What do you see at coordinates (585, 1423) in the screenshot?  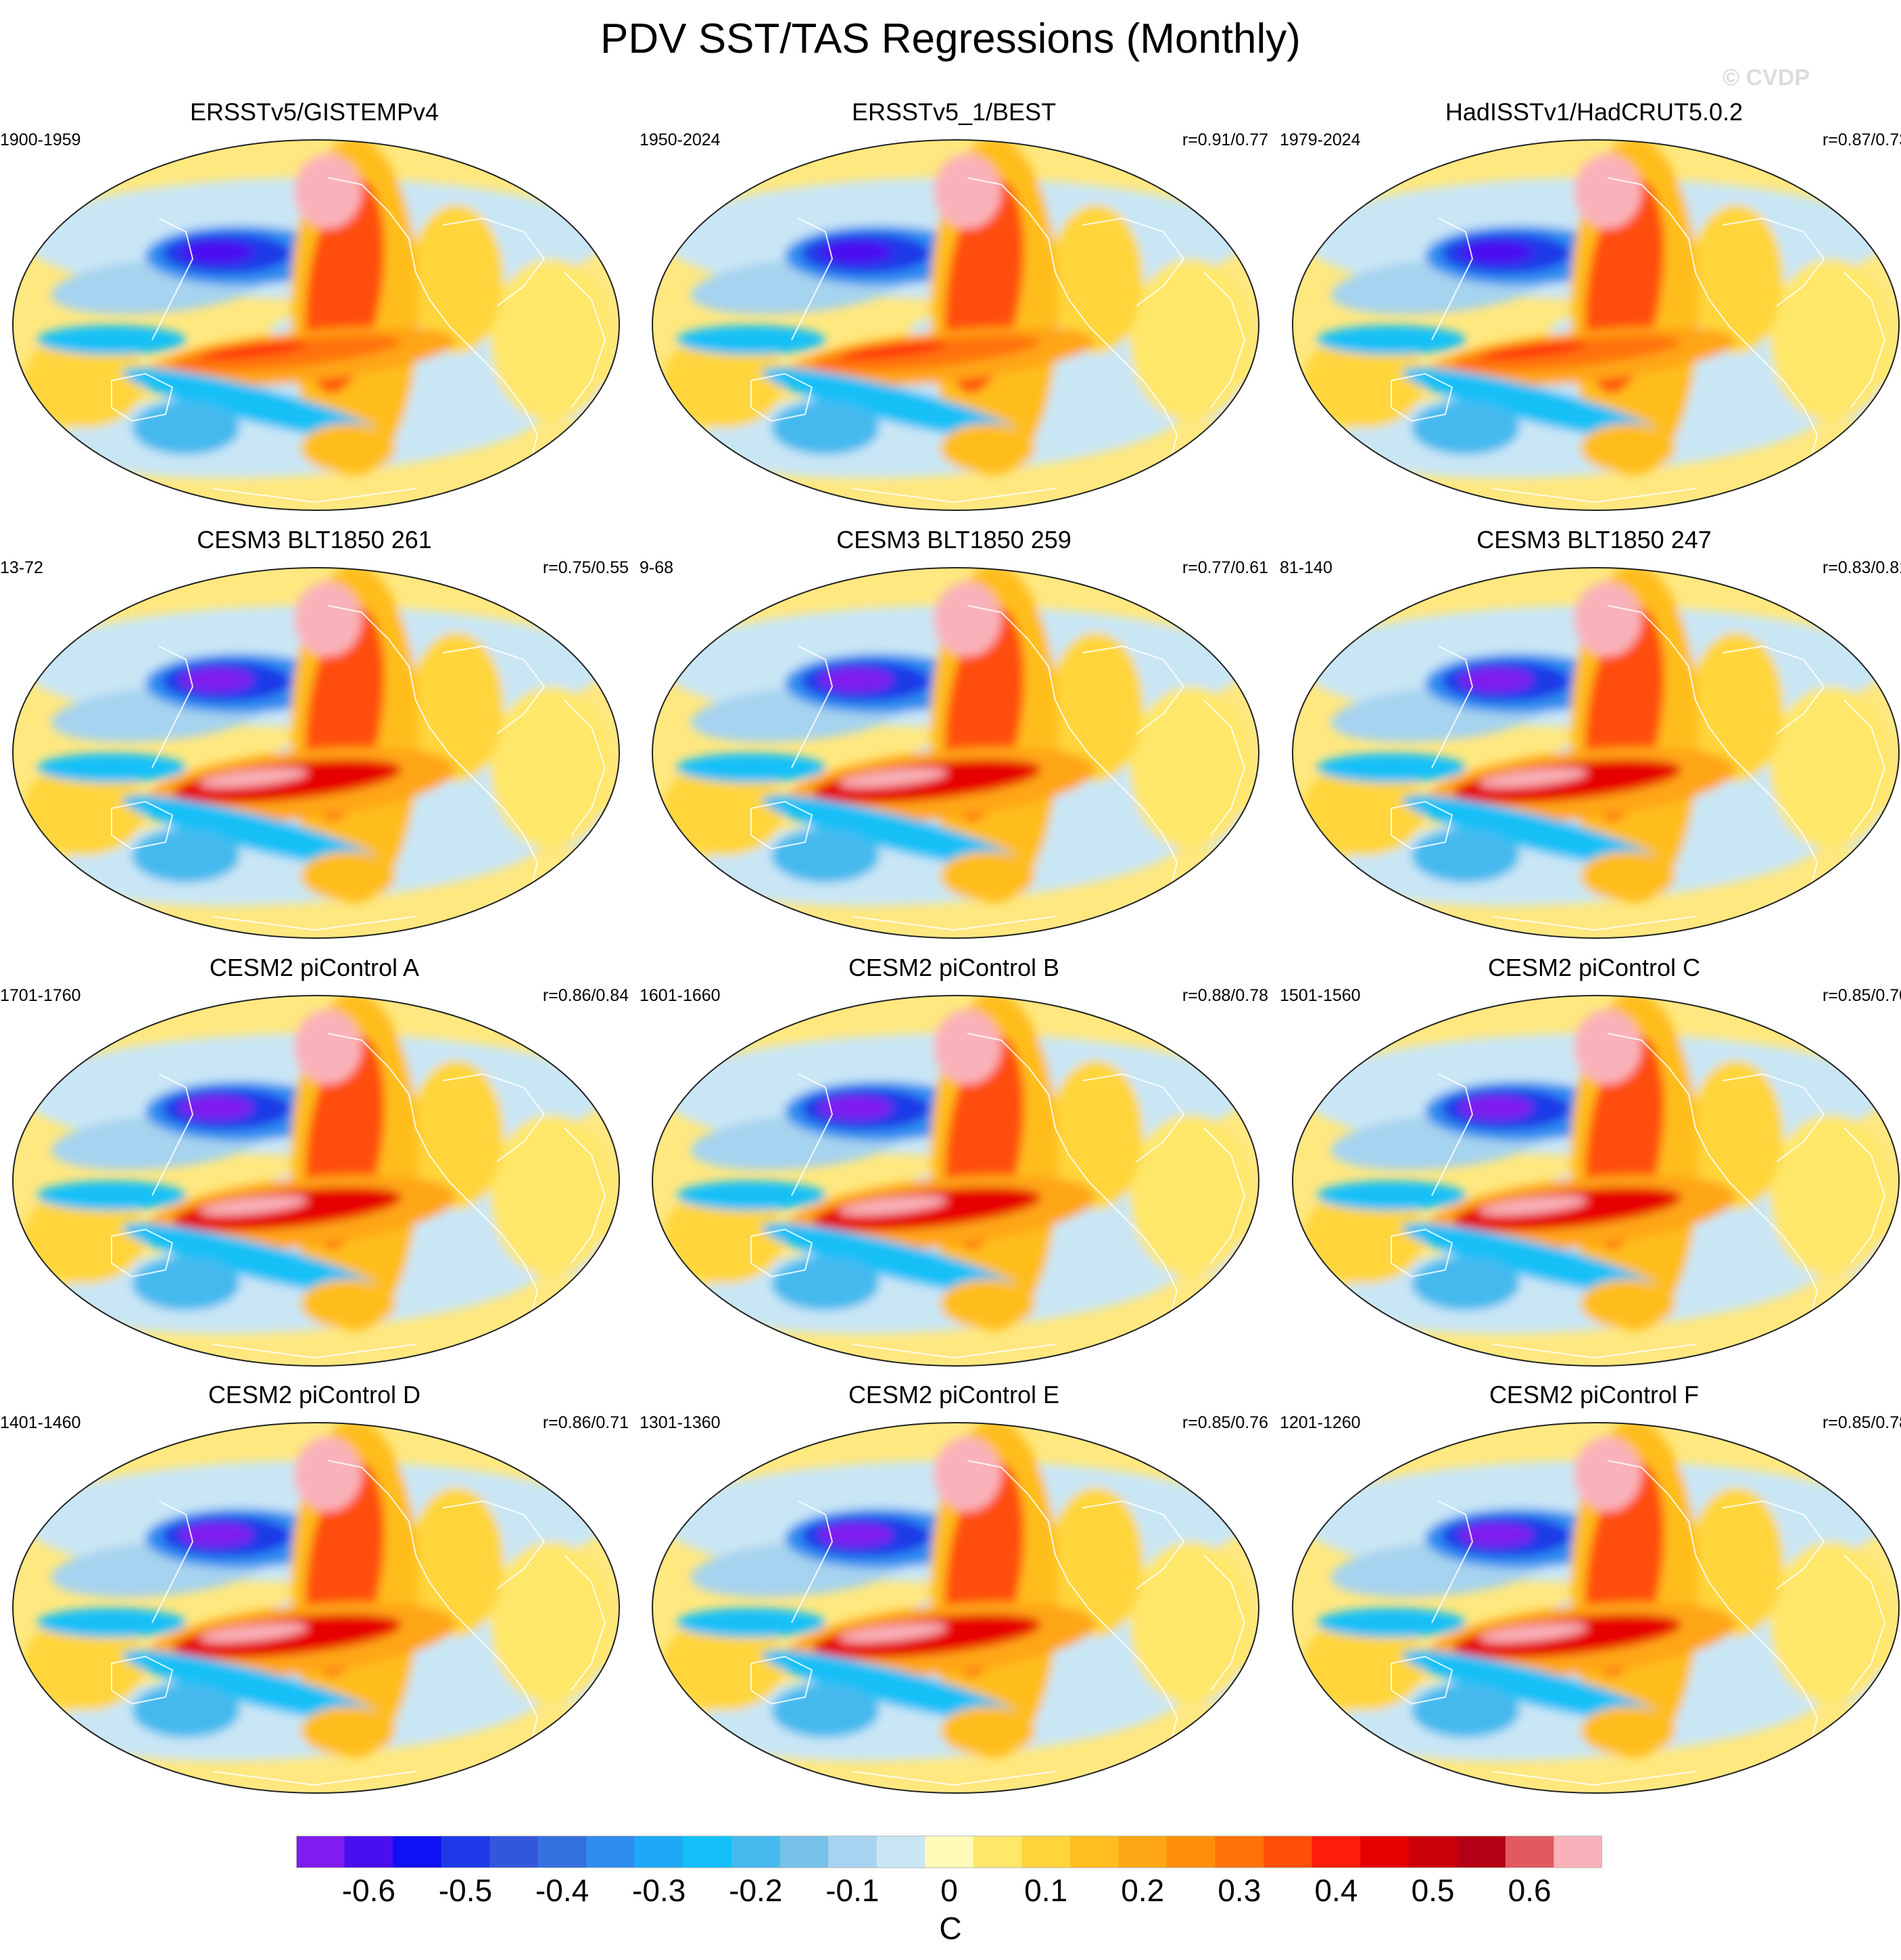 I see `panel-correlation: r=0.86/0.71` at bounding box center [585, 1423].